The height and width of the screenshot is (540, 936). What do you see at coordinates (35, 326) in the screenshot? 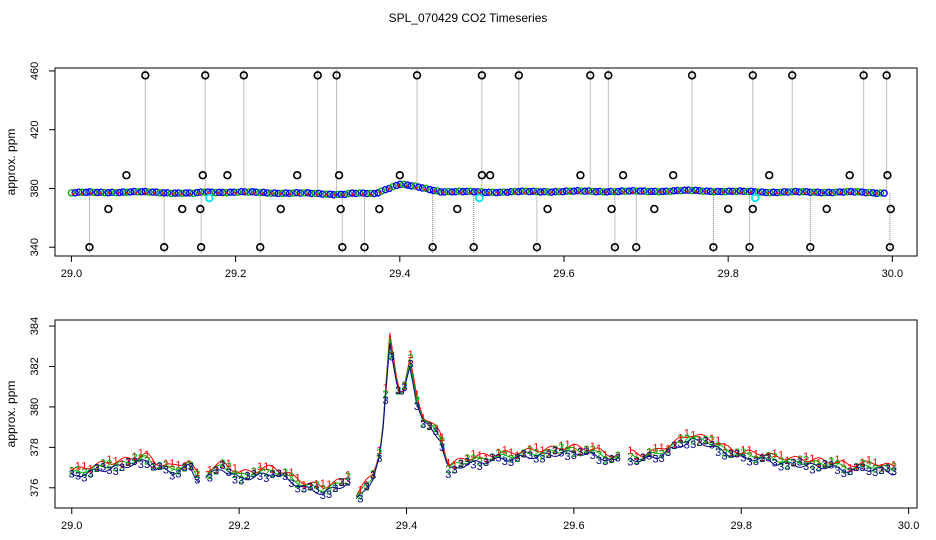
I see `bottom-ytick-label: 384` at bounding box center [35, 326].